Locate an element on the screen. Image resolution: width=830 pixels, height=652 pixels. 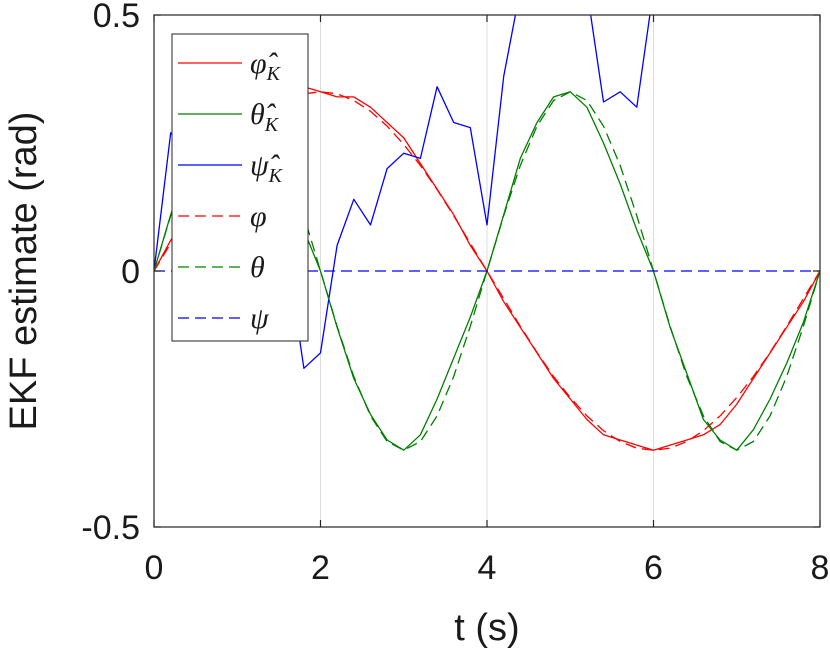
legend-label-4: θ is located at coordinates (257, 267).